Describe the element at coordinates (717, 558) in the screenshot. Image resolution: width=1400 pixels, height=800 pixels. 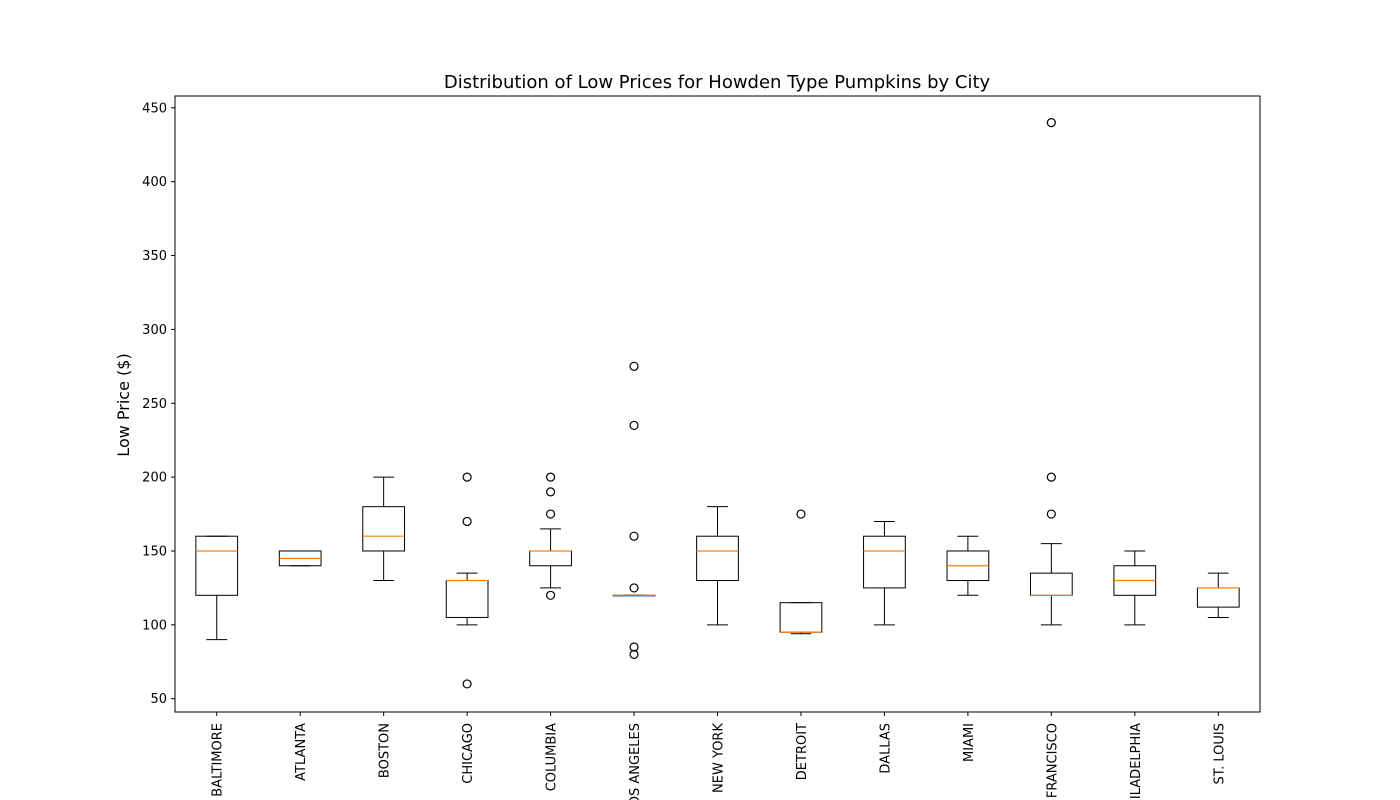
I see `box-new-york` at that location.